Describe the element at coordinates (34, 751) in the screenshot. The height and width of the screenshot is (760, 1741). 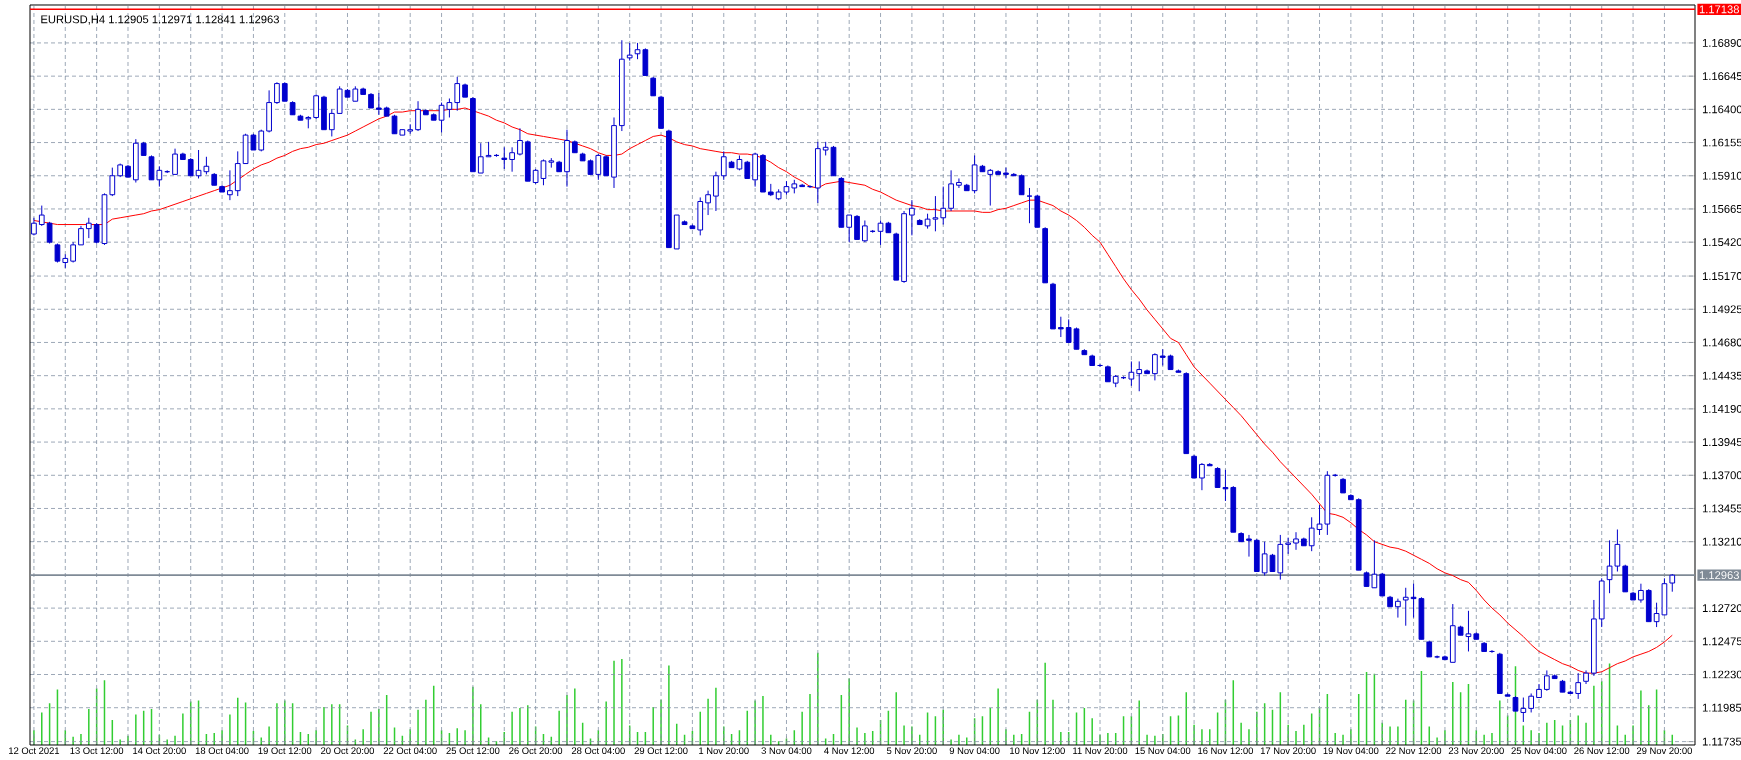
I see `x-tick-label: 12 Oct 2021` at that location.